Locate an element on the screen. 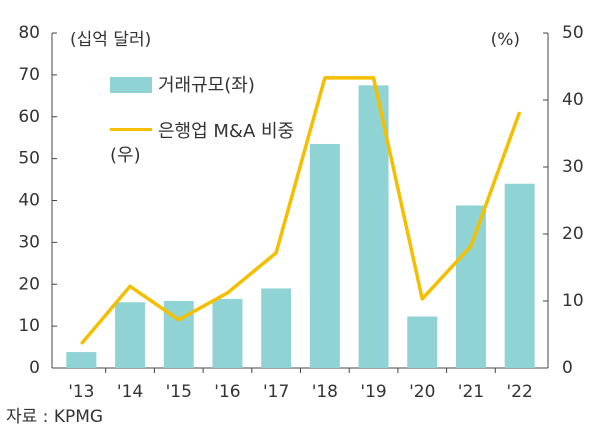 This screenshot has height=437, width=600. y2-tick-label: 40 is located at coordinates (573, 100).